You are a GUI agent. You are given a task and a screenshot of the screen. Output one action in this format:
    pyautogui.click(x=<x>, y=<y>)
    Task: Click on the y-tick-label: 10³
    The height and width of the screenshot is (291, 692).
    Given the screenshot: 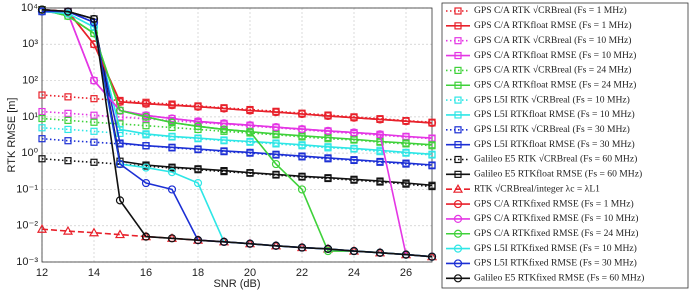 What is the action you would take?
    pyautogui.click(x=30, y=44)
    